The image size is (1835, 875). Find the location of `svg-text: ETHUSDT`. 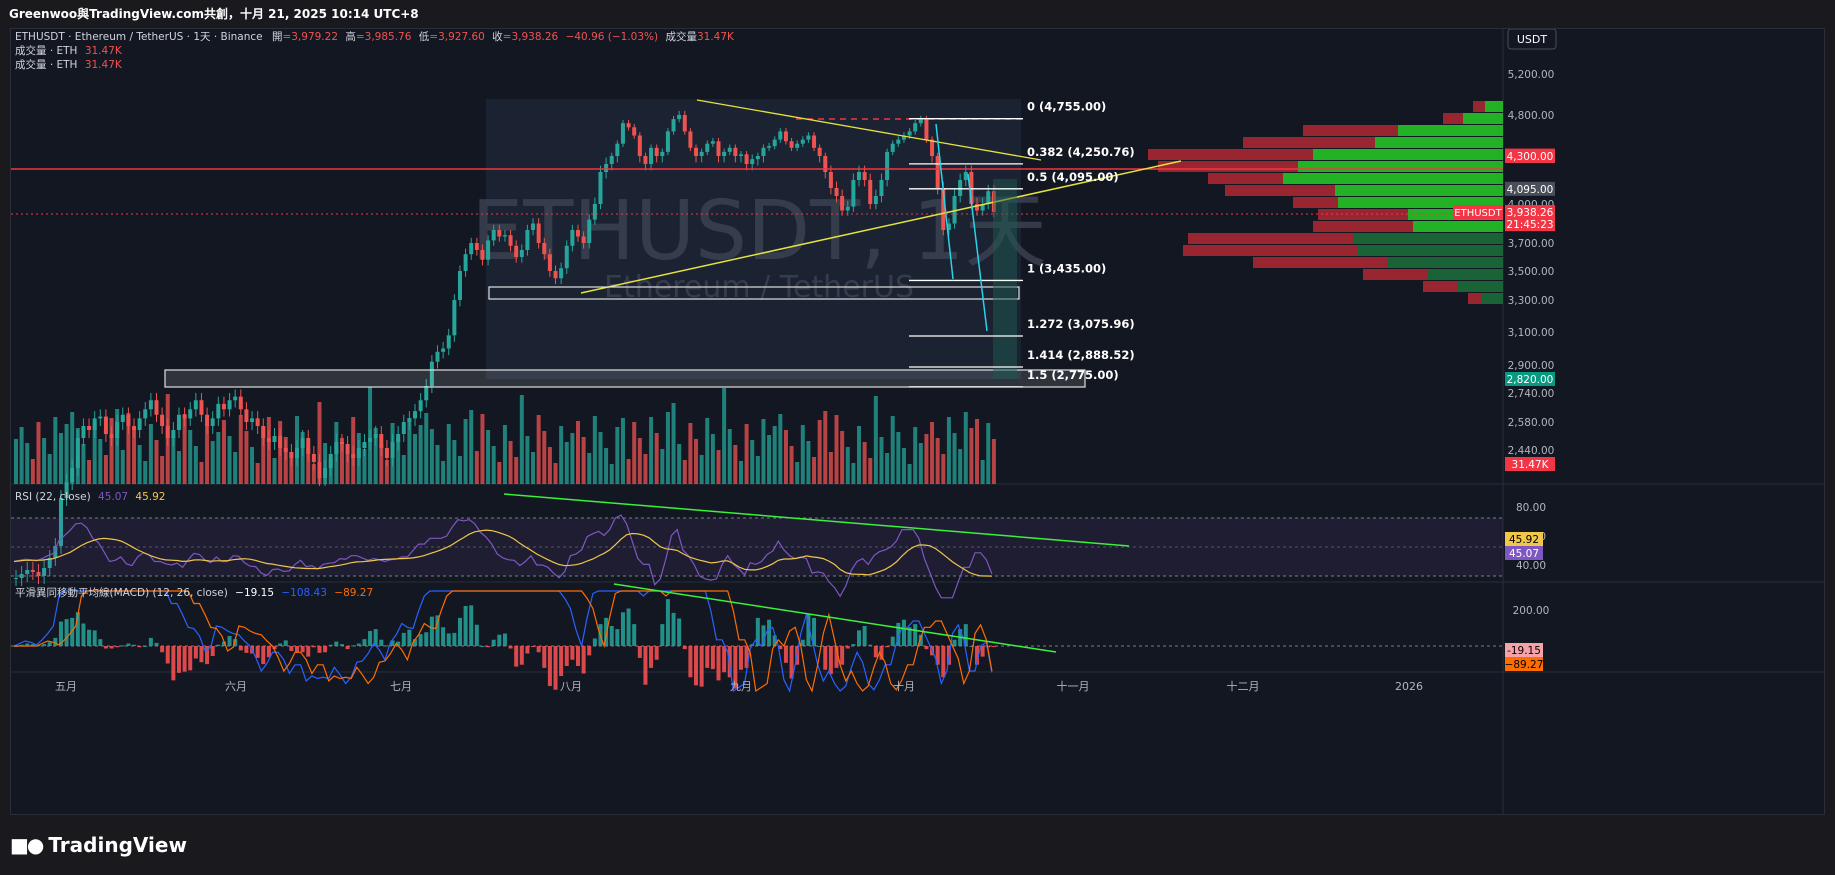

svg-text: ETHUSDT is located at coordinates (1478, 213).